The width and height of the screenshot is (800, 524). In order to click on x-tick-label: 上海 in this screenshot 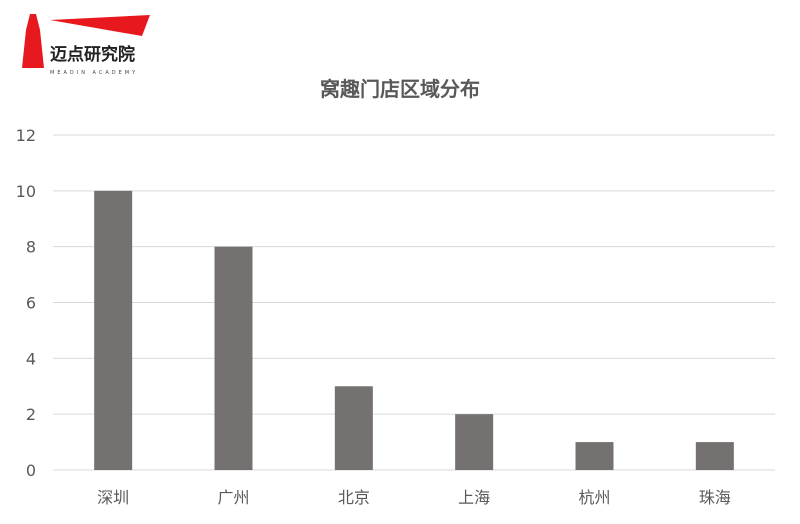, I will do `click(474, 497)`.